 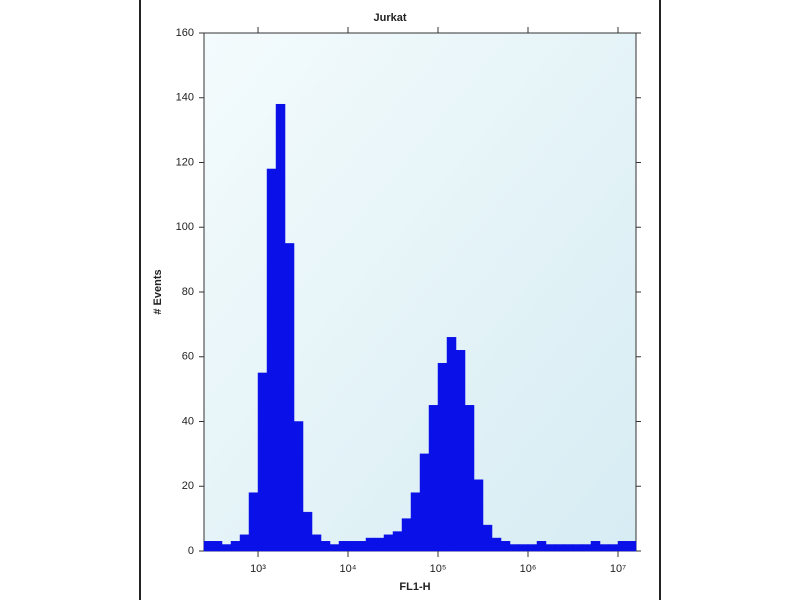 I want to click on x-tick-label: 10³, so click(x=258, y=569).